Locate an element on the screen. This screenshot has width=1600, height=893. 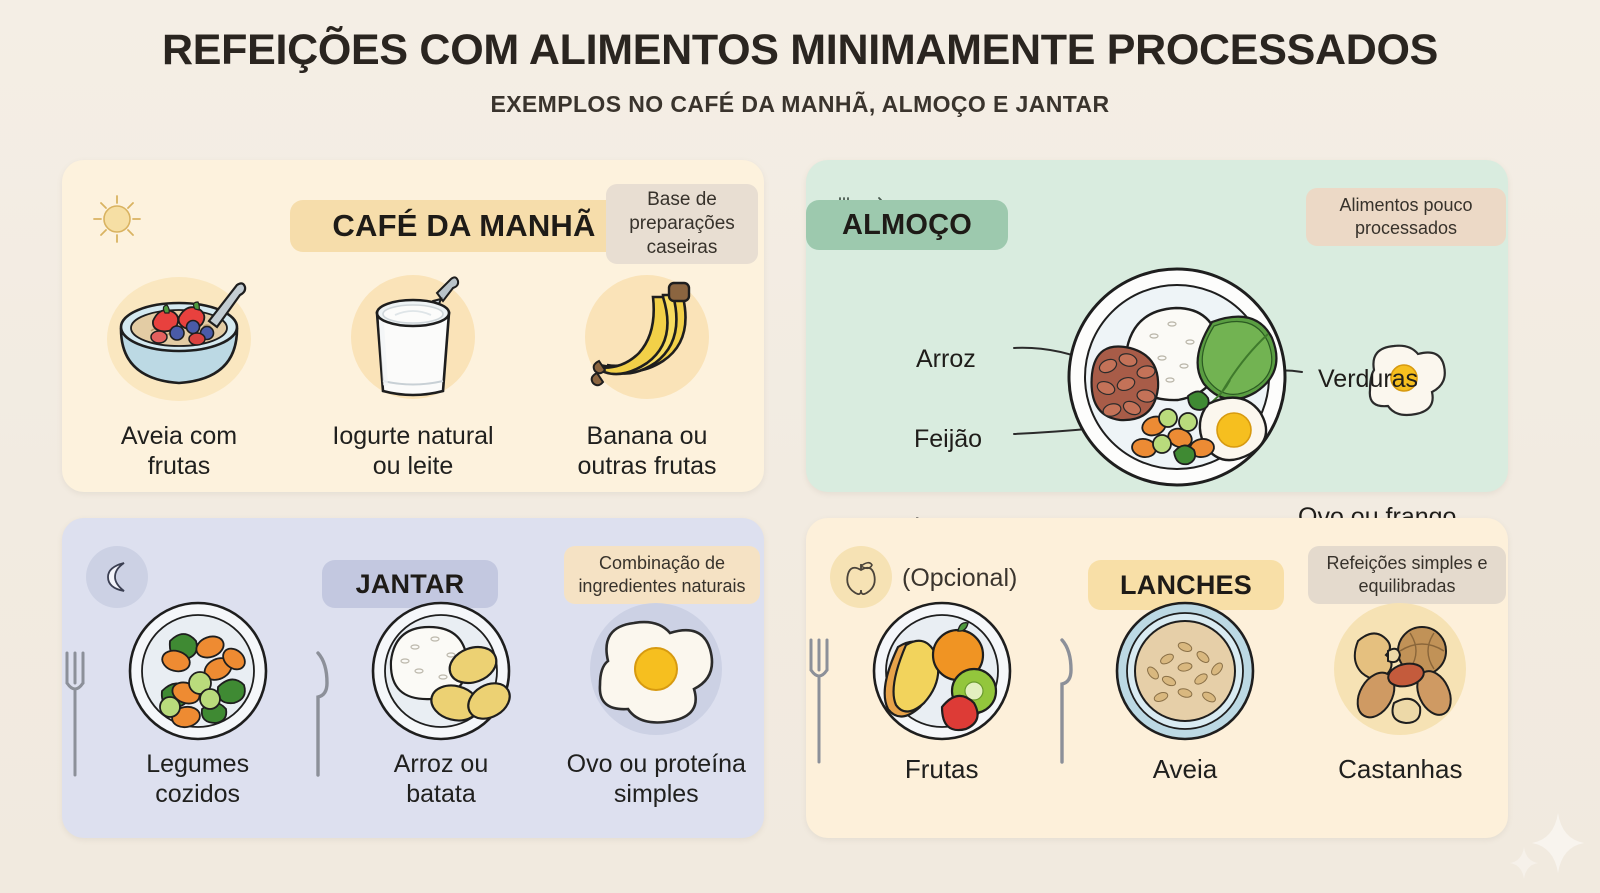
list-item-label: Arroz ou batata is located at coordinates (441, 779).